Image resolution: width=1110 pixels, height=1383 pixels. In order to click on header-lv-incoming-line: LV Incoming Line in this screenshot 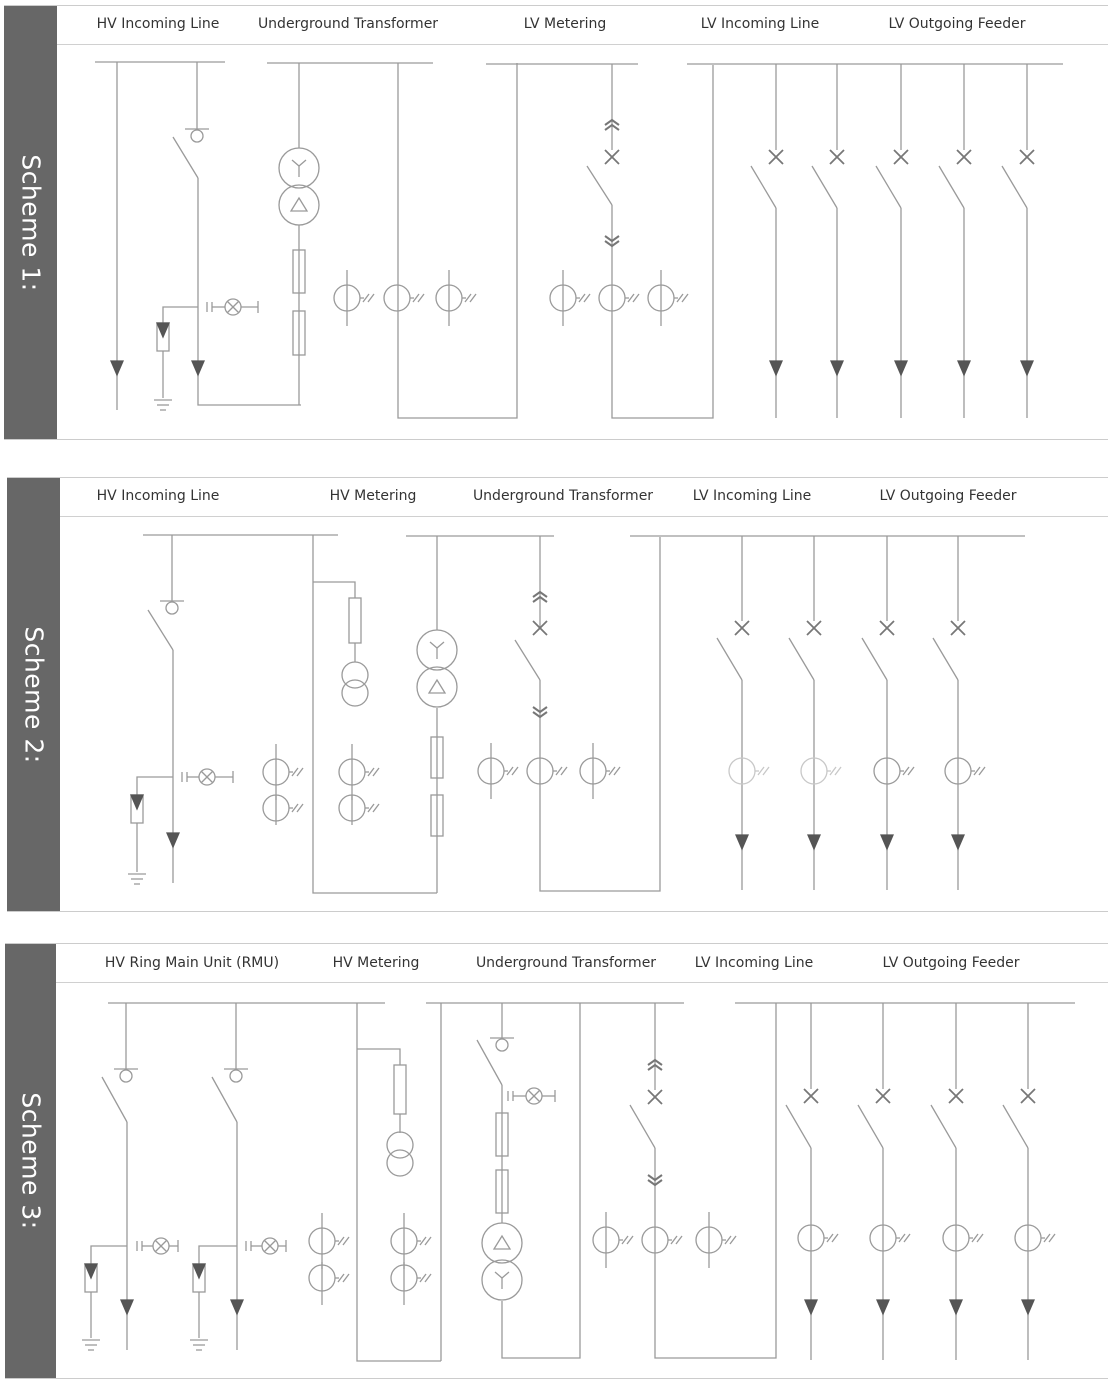, I will do `click(754, 963)`.